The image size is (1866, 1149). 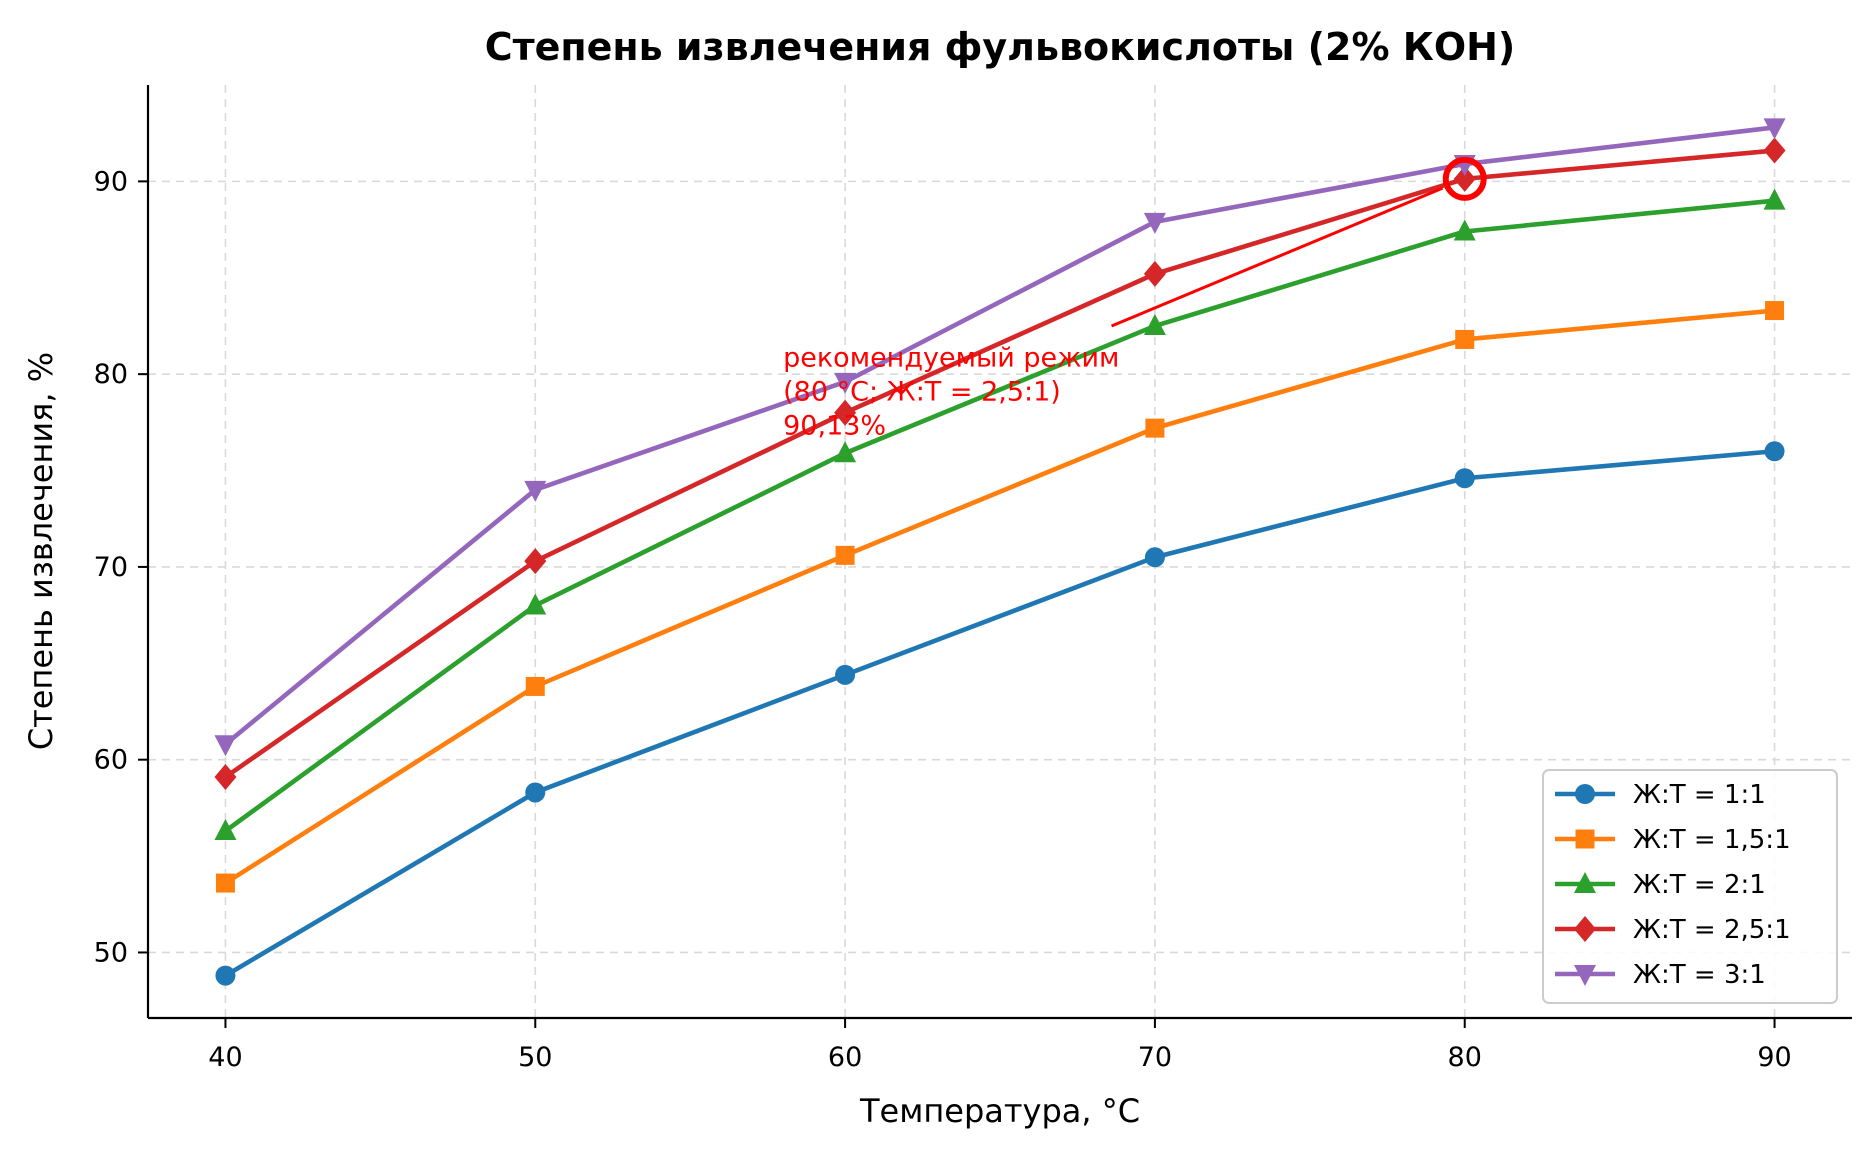 I want to click on annotation-text: (80 °C; Ж:Т = 2,5:1), so click(x=922, y=391).